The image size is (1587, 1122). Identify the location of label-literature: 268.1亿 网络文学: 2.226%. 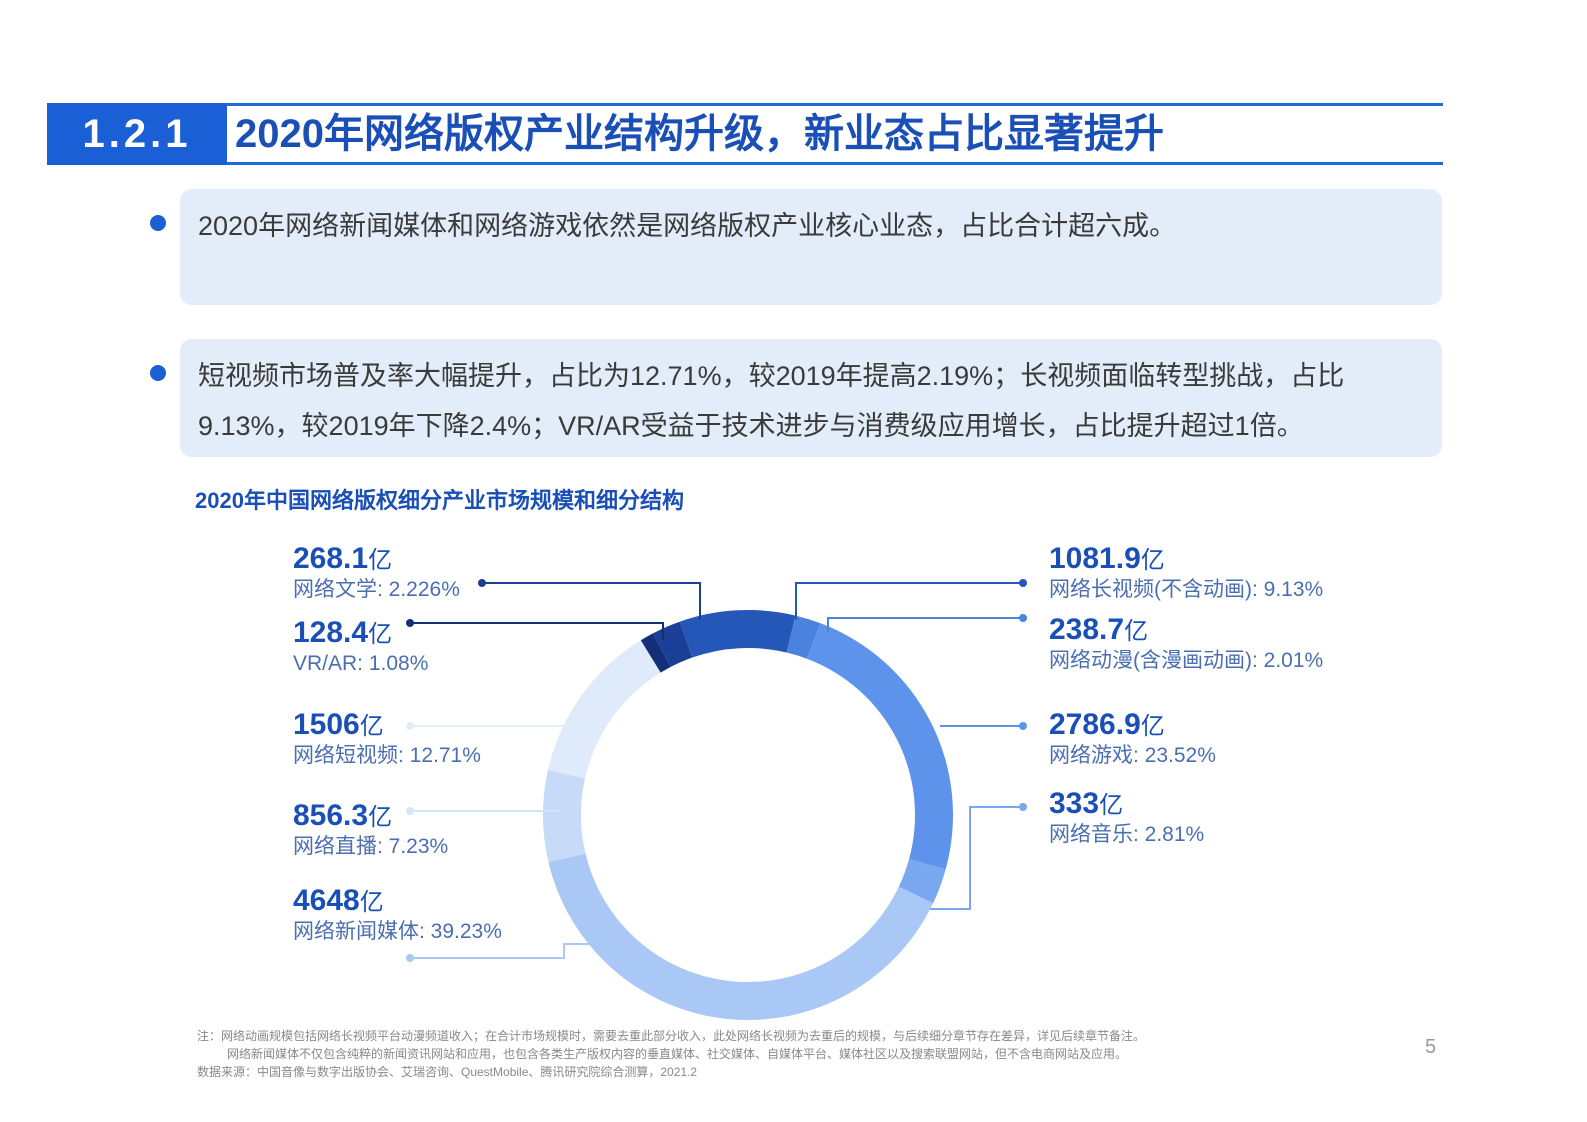
(376, 572).